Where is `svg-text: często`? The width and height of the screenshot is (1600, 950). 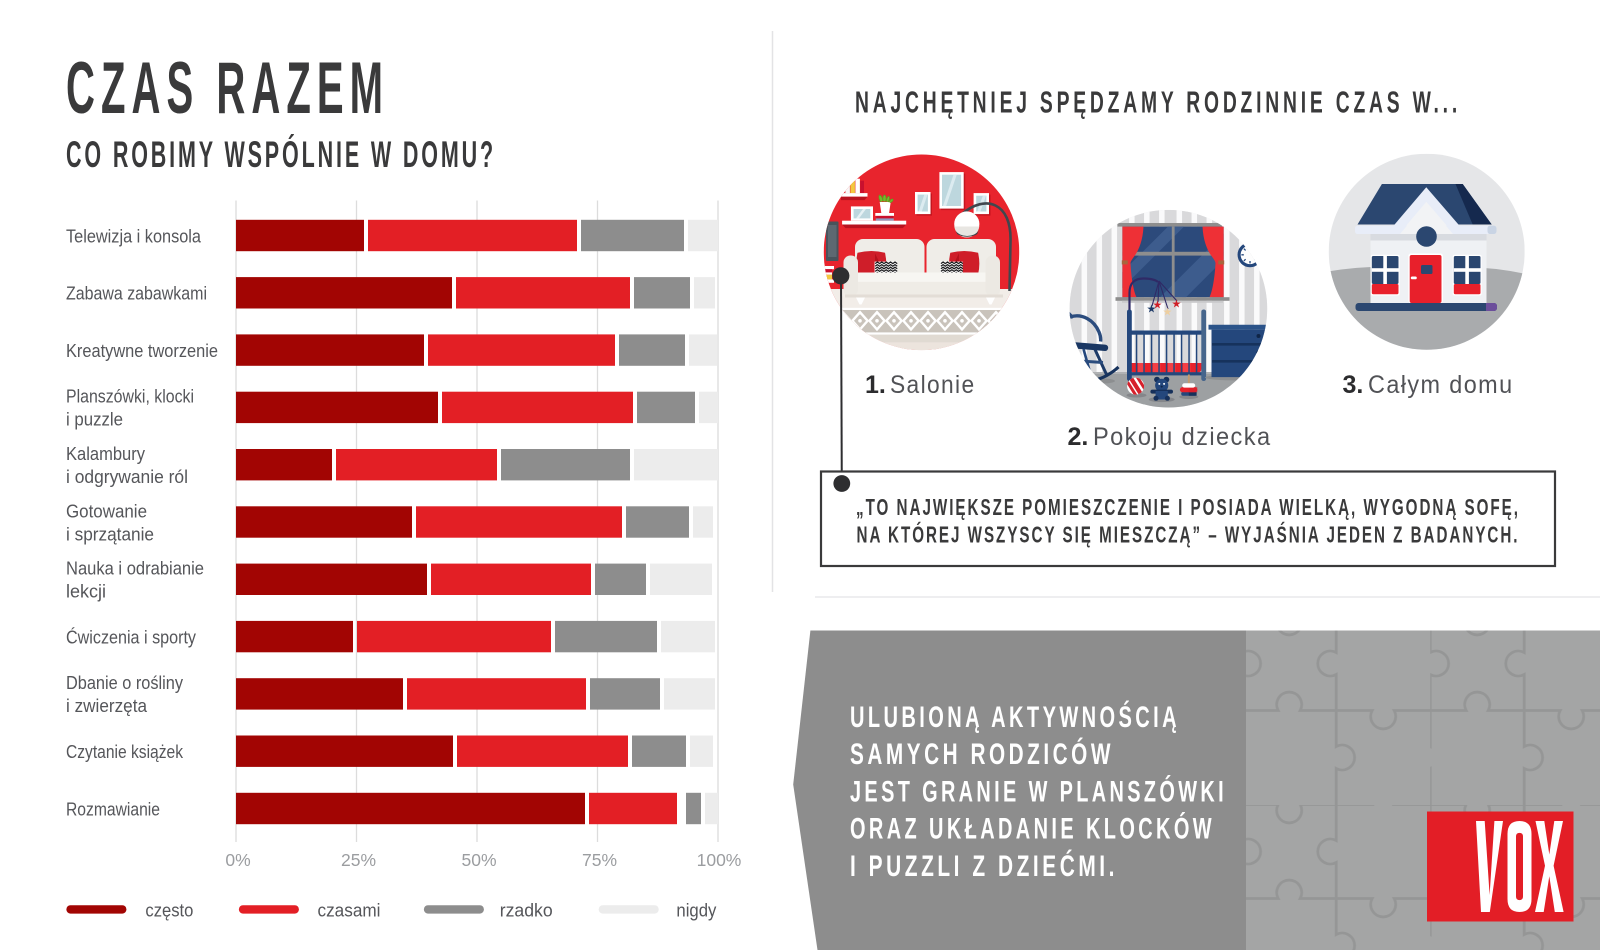
svg-text: często is located at coordinates (169, 910).